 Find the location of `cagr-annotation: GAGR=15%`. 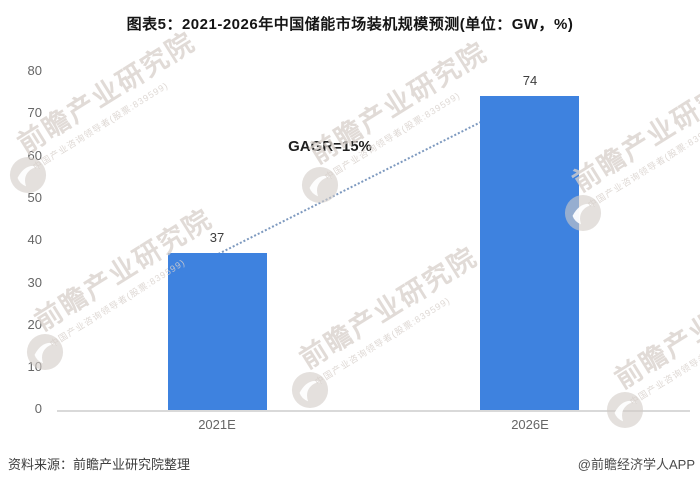

cagr-annotation: GAGR=15% is located at coordinates (330, 146).